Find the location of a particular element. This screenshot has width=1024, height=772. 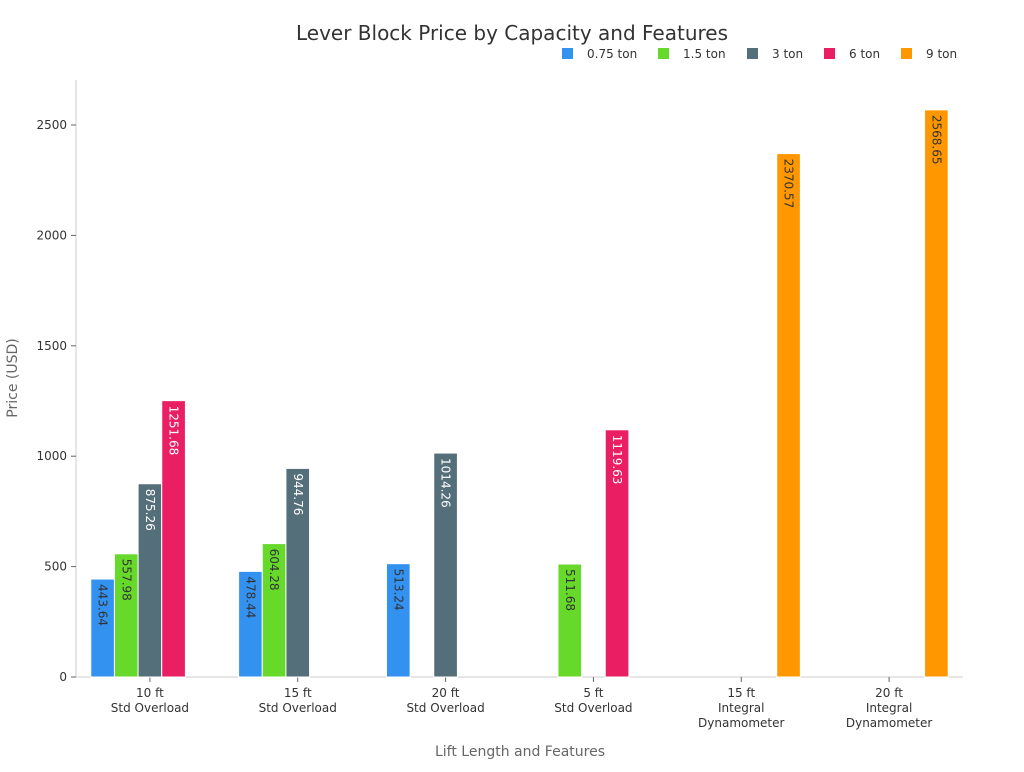

legend-label: 3 ton is located at coordinates (787, 54).